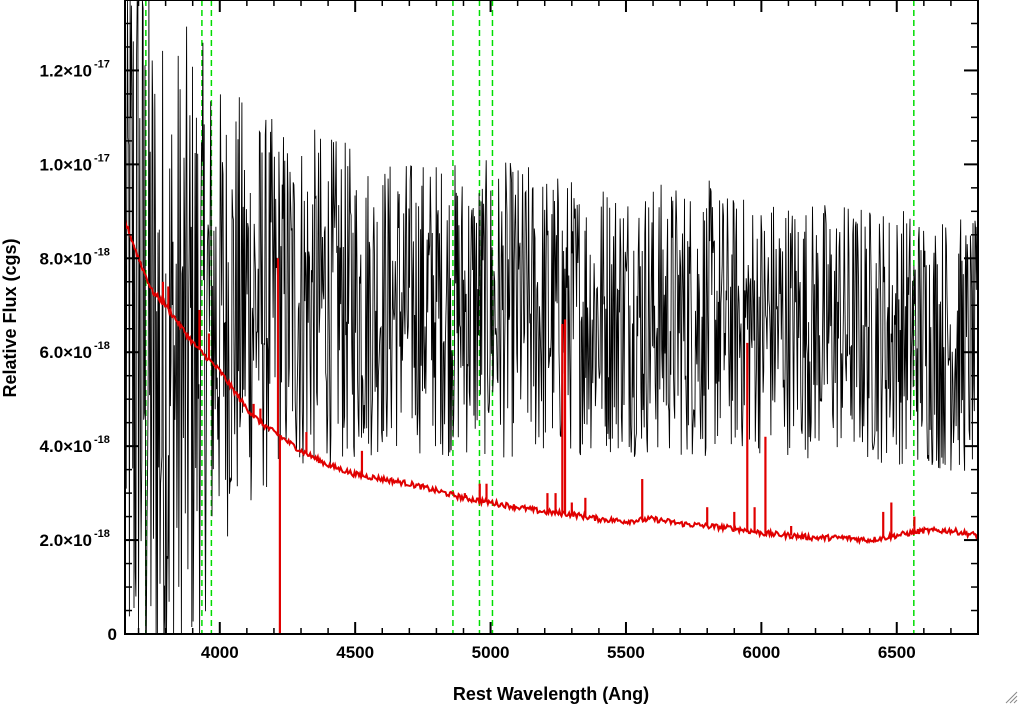 This screenshot has height=706, width=1020. What do you see at coordinates (66, 446) in the screenshot?
I see `y-tick-label: 4.0×10` at bounding box center [66, 446].